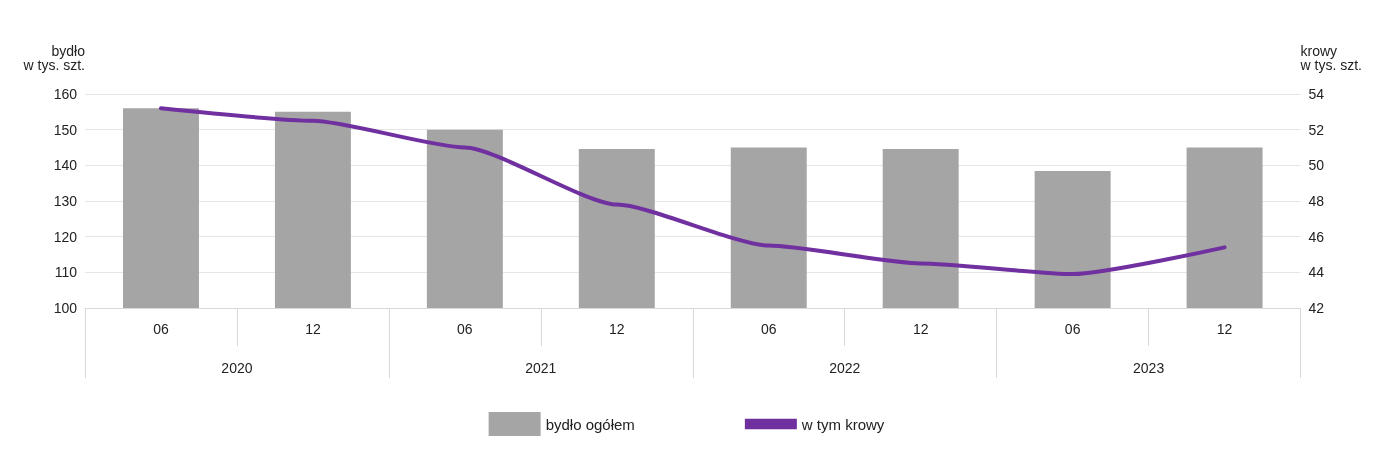  I want to click on text: 2023, so click(1149, 368).